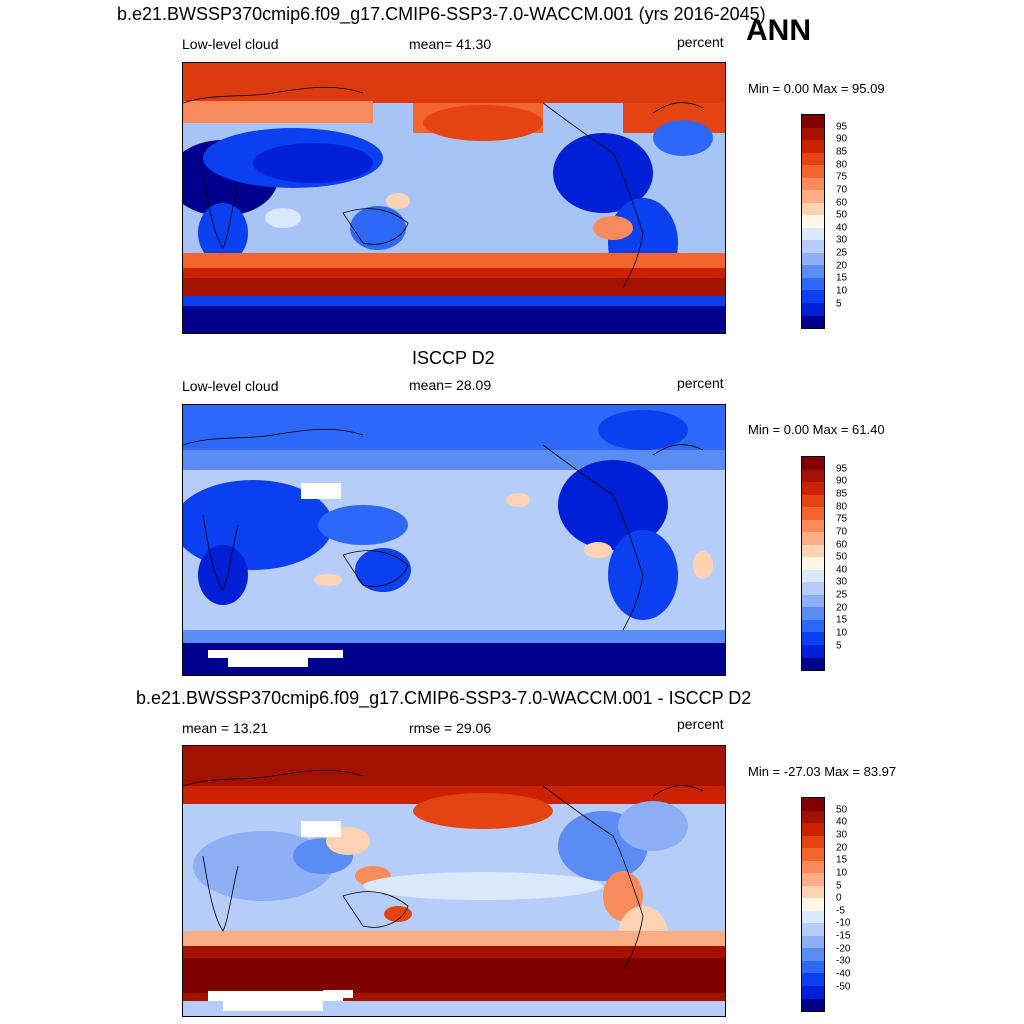  What do you see at coordinates (225, 728) in the screenshot?
I see `panel3-mean: mean = 13.21` at bounding box center [225, 728].